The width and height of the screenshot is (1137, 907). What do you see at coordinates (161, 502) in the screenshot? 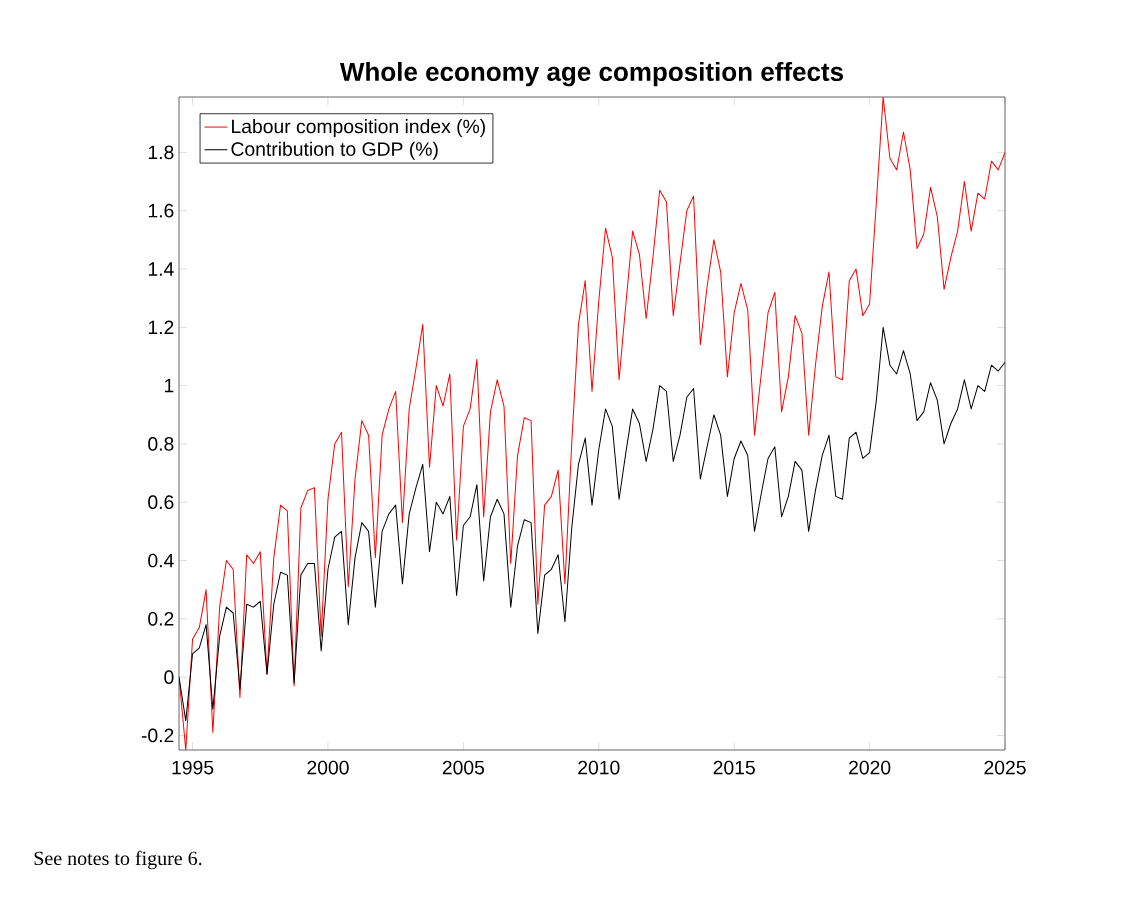
I see `y-tick-label: 0.6` at bounding box center [161, 502].